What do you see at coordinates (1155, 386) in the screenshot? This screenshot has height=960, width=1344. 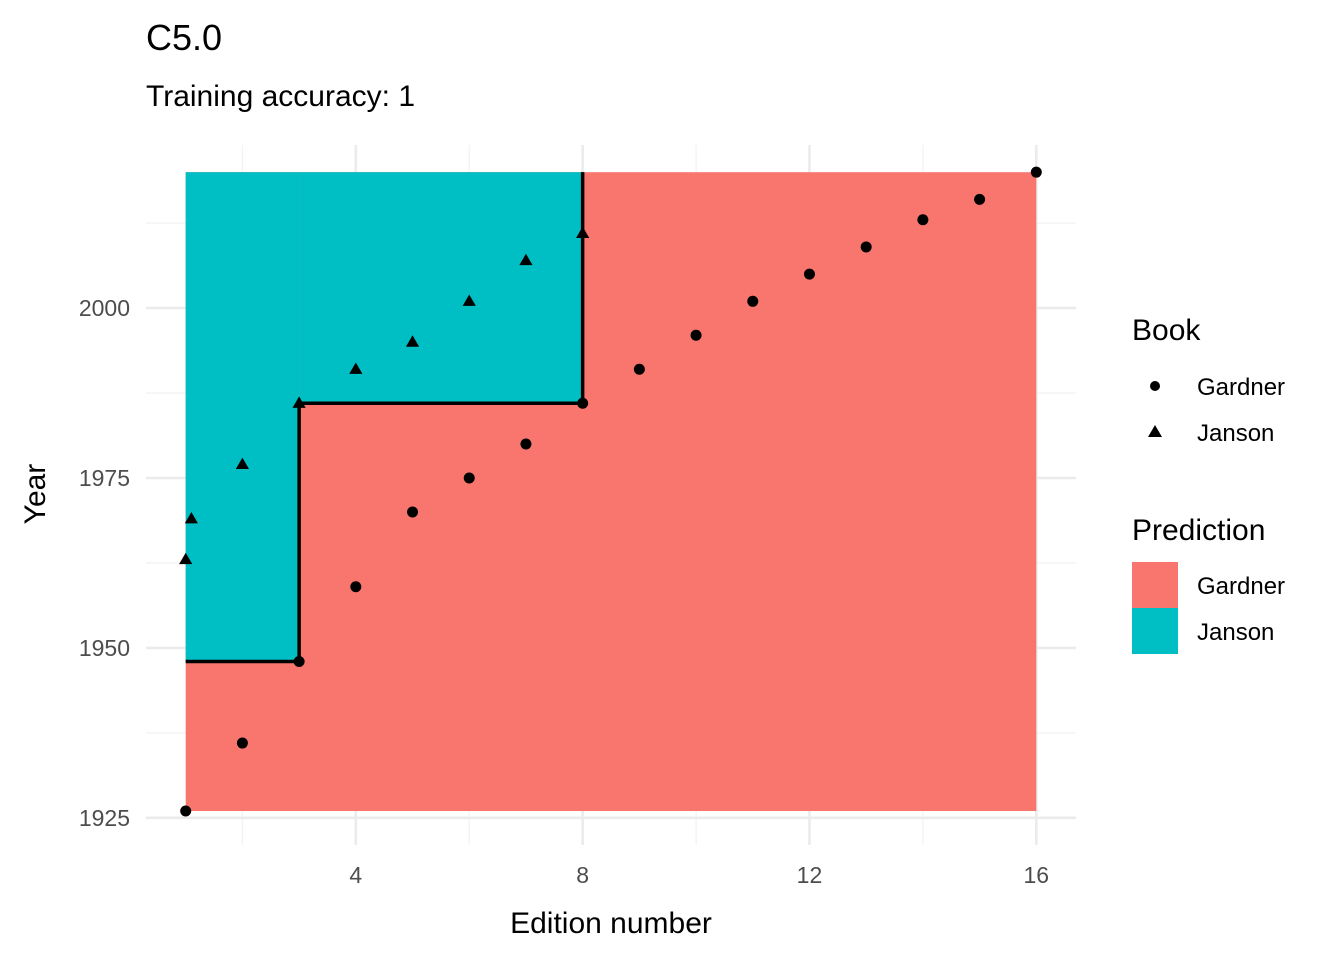 I see `legend-key-gardner` at bounding box center [1155, 386].